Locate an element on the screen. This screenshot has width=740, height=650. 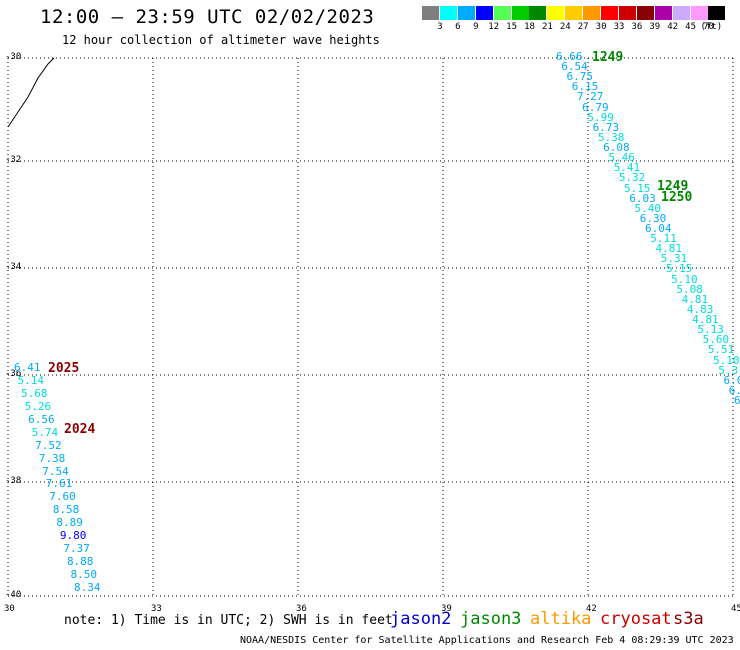
swh-observation: 6.54 is located at coordinates (574, 67).